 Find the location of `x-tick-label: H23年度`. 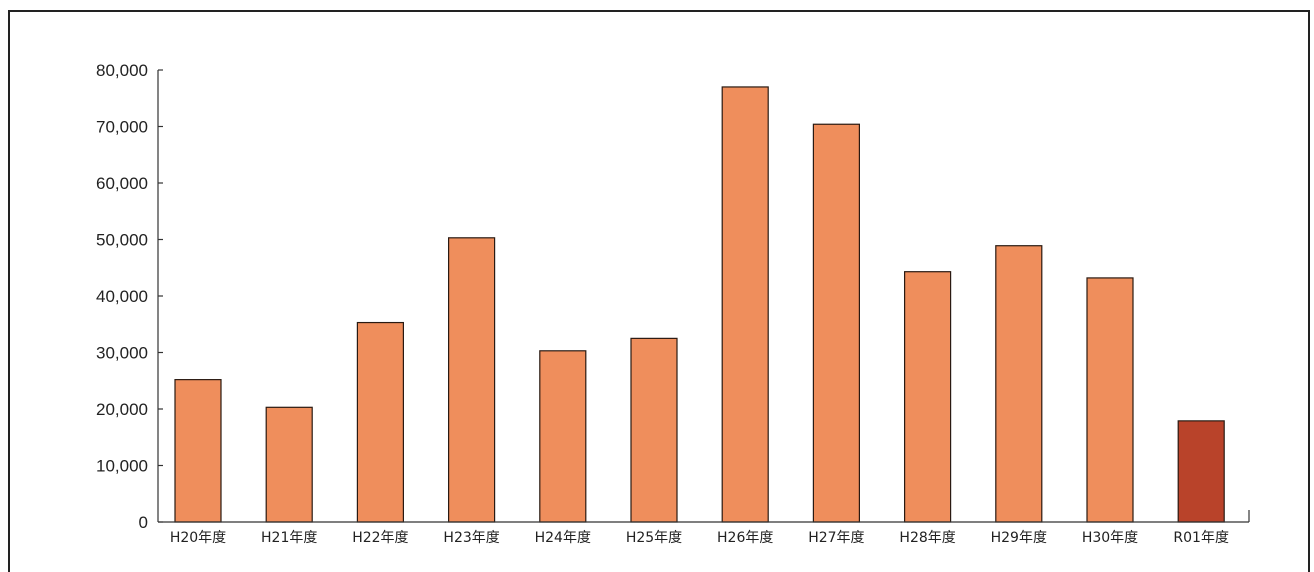

x-tick-label: H23年度 is located at coordinates (471, 538).